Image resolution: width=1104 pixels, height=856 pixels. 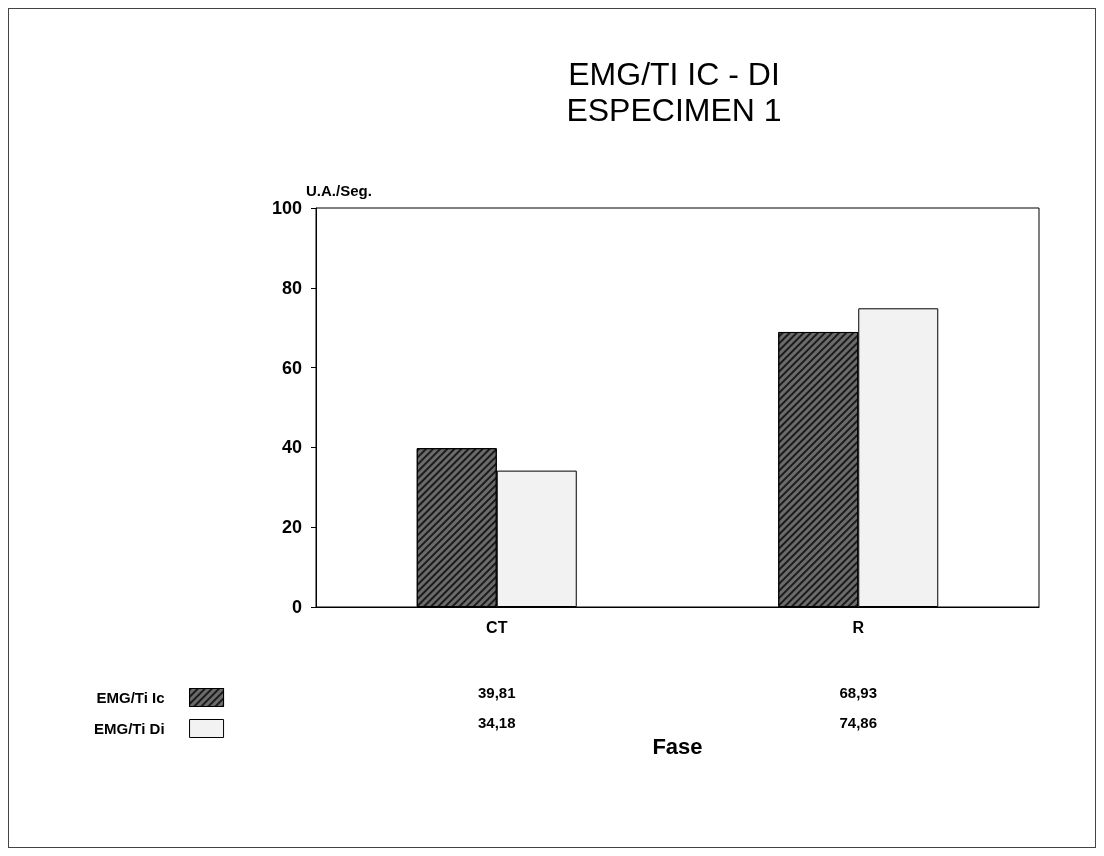 What do you see at coordinates (858, 692) in the screenshot?
I see `data-label: 68,93` at bounding box center [858, 692].